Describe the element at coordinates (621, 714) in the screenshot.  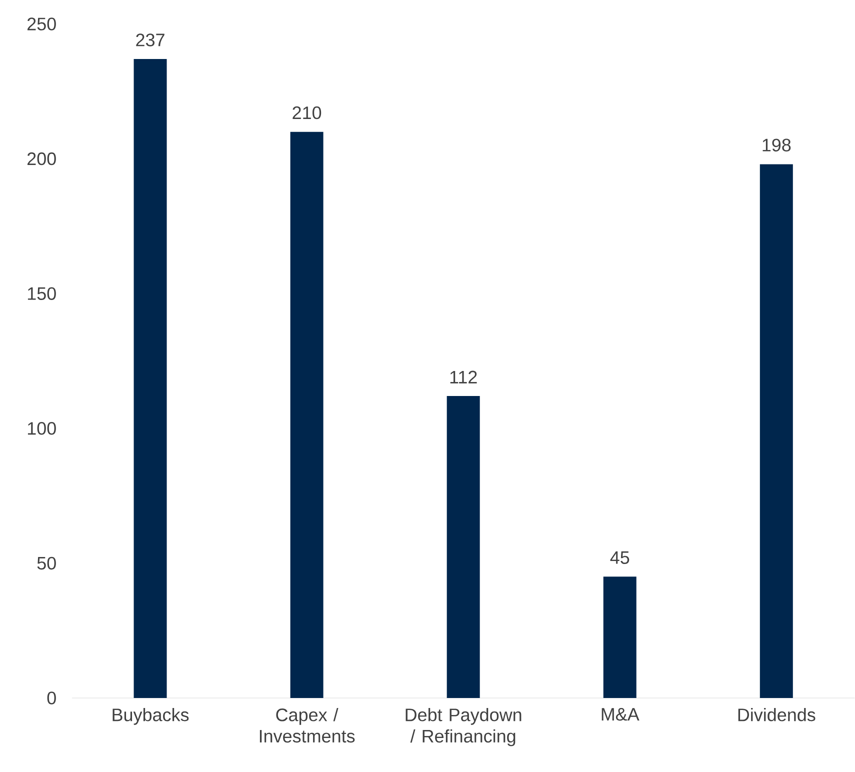
I see `x-tick-label: M&A` at that location.